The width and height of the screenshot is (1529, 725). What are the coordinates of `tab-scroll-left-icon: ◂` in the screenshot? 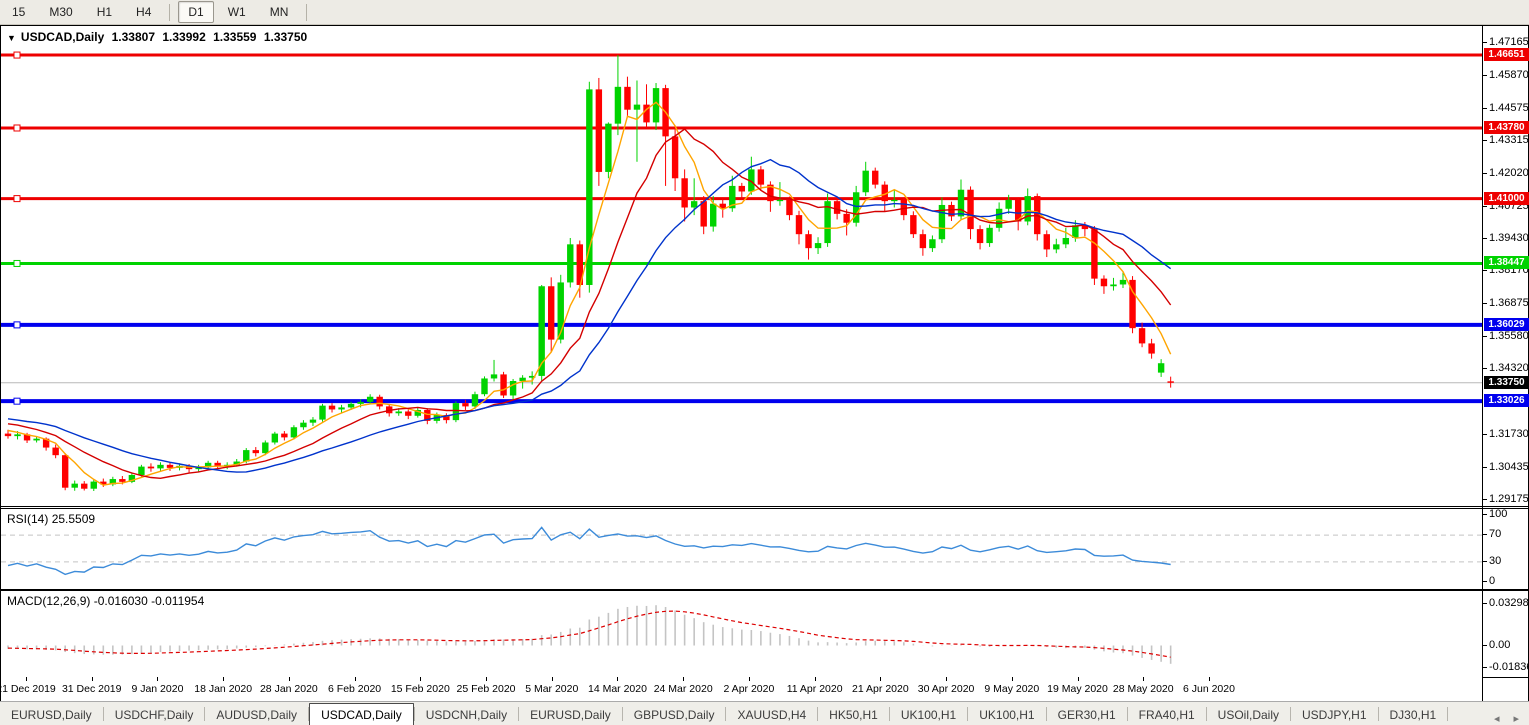 It's located at (1496, 719).